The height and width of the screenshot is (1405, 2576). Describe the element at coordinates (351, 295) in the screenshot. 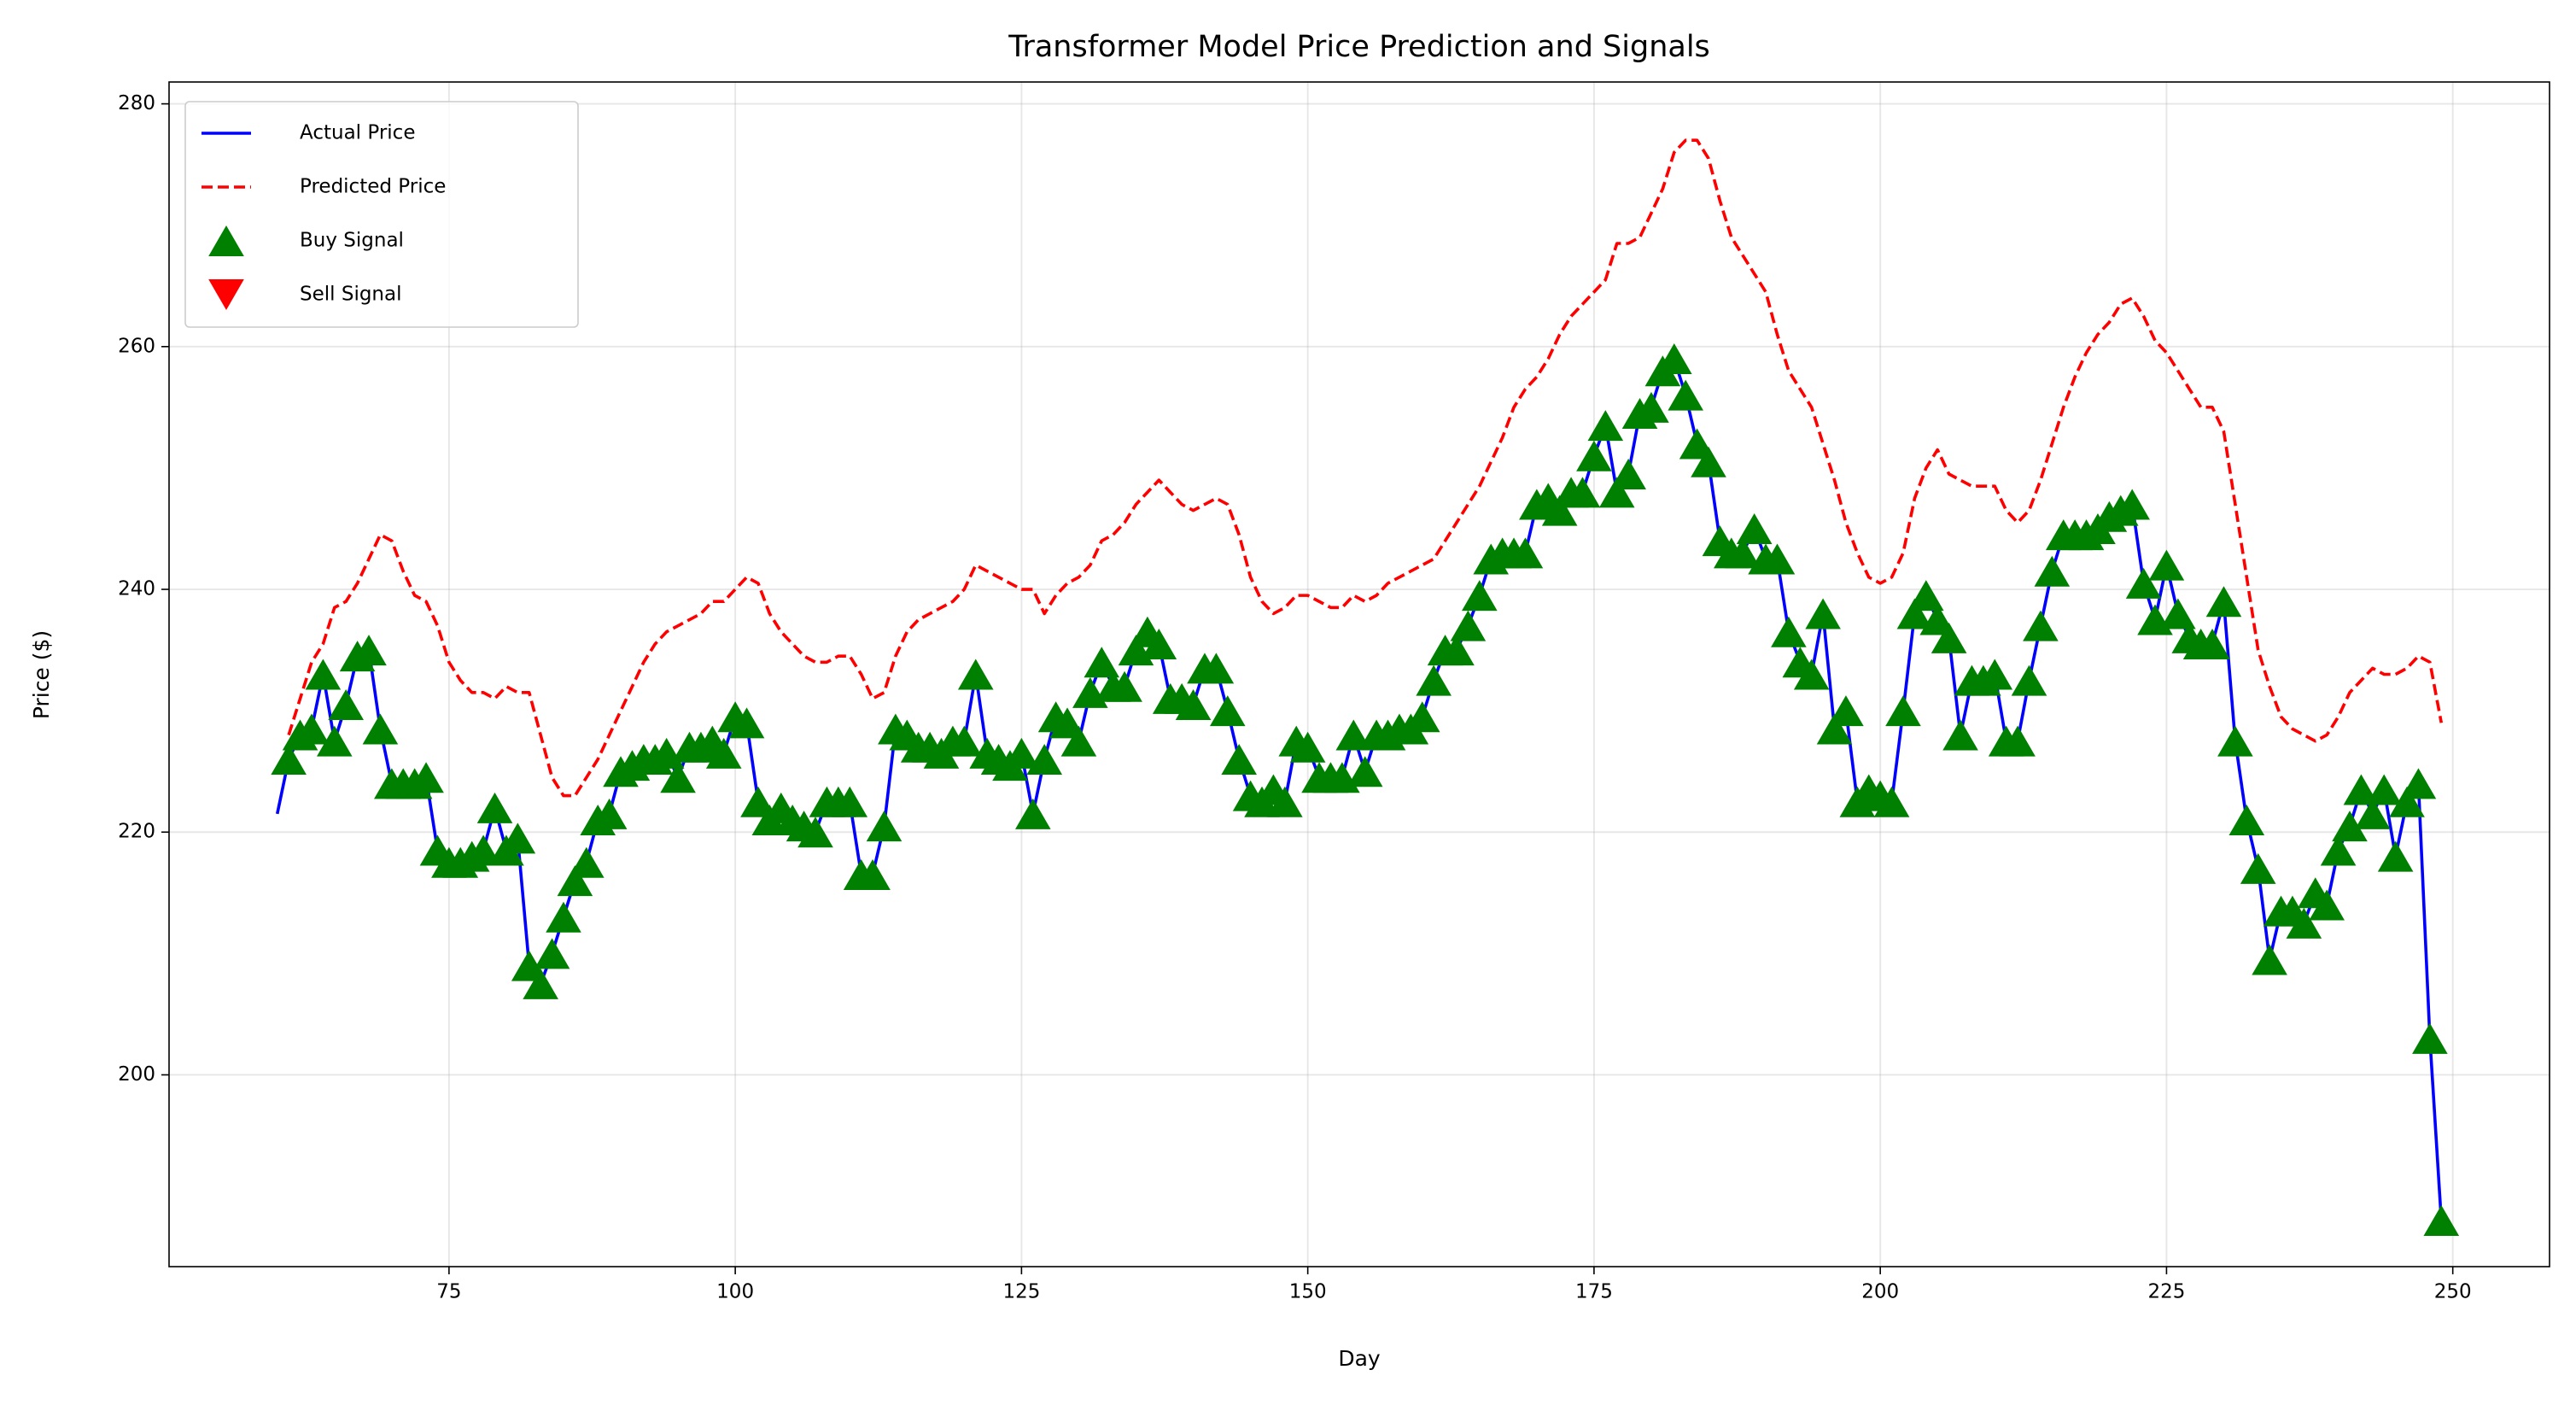

I see `legend-label: Sell Signal` at that location.